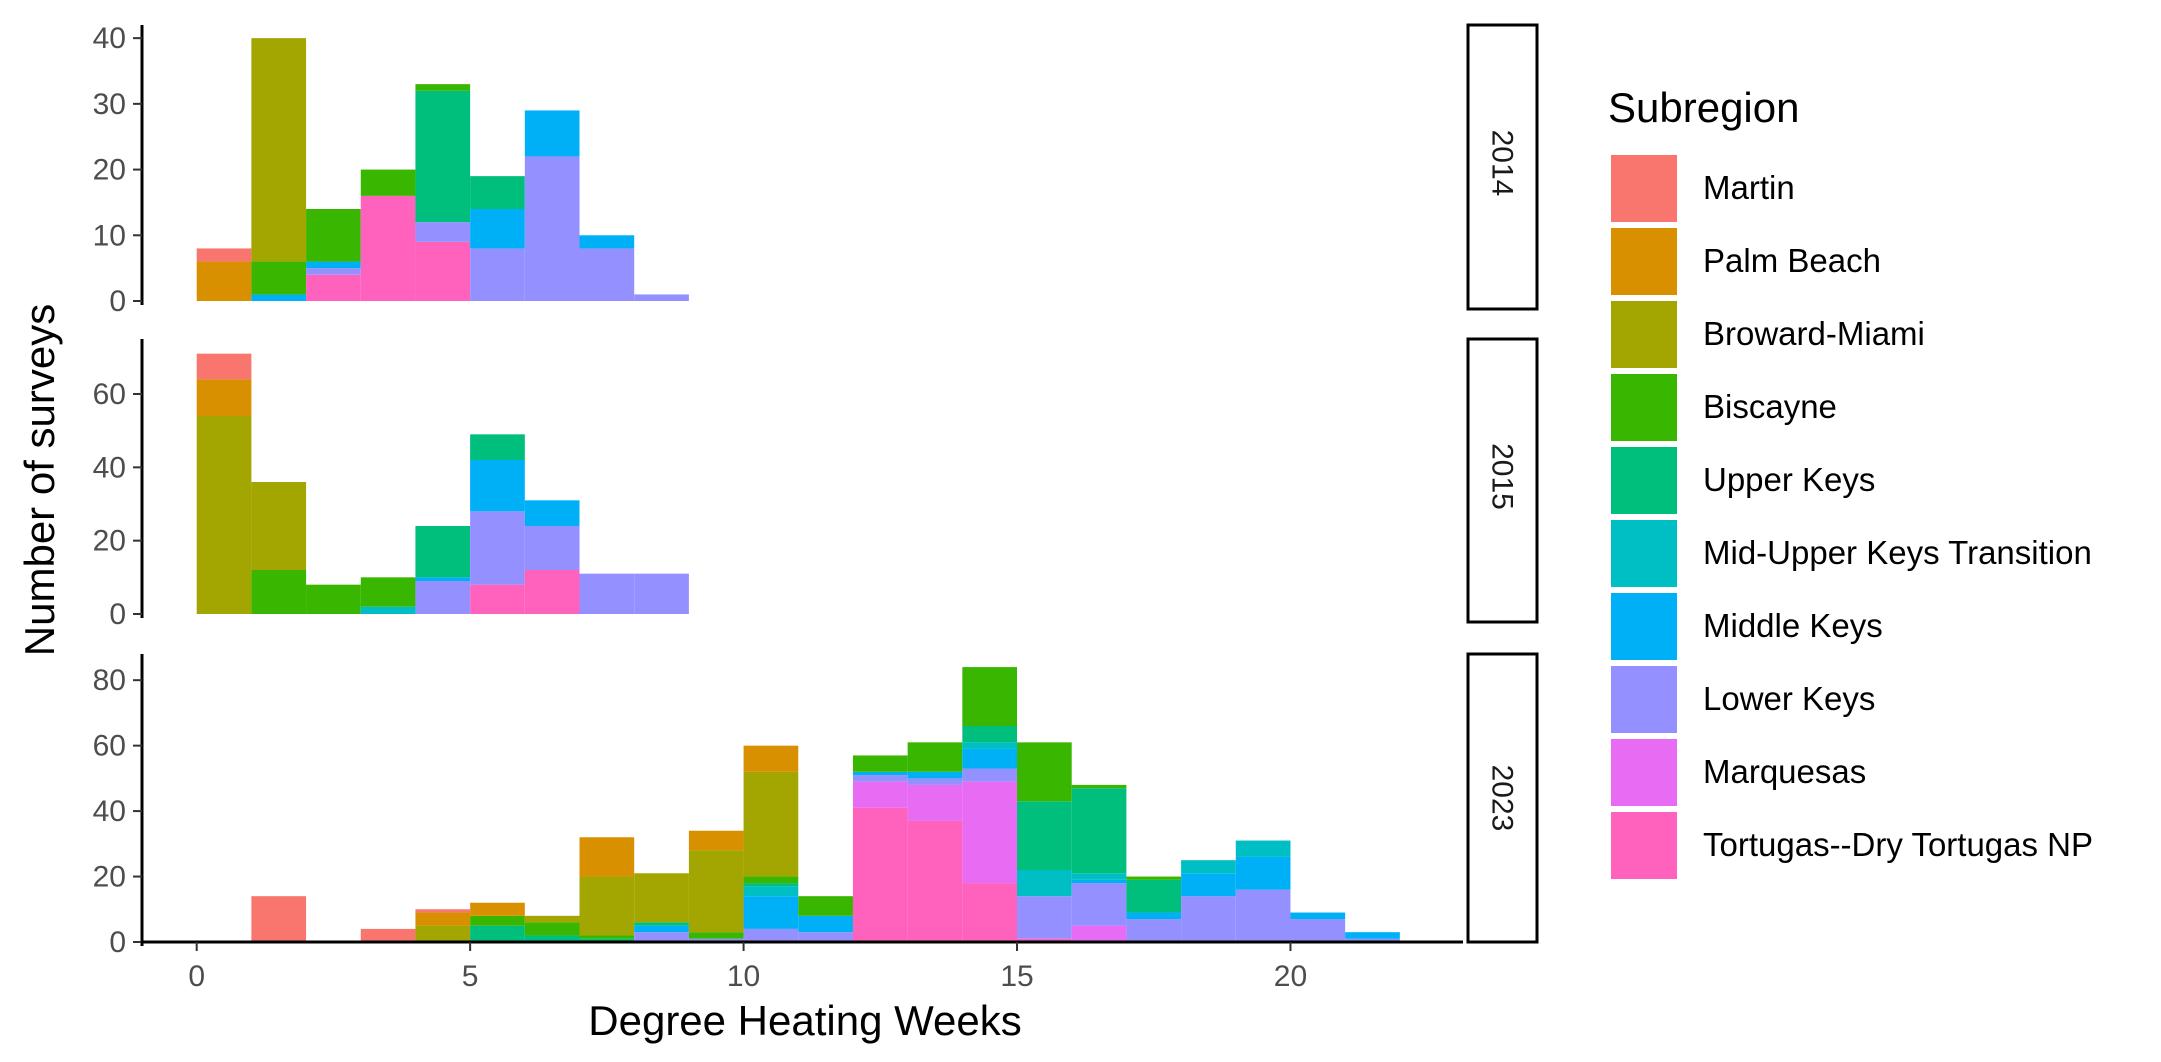 The width and height of the screenshot is (2161, 1062). Describe the element at coordinates (224, 397) in the screenshot. I see `bar-2015-x0-palm-beach` at that location.